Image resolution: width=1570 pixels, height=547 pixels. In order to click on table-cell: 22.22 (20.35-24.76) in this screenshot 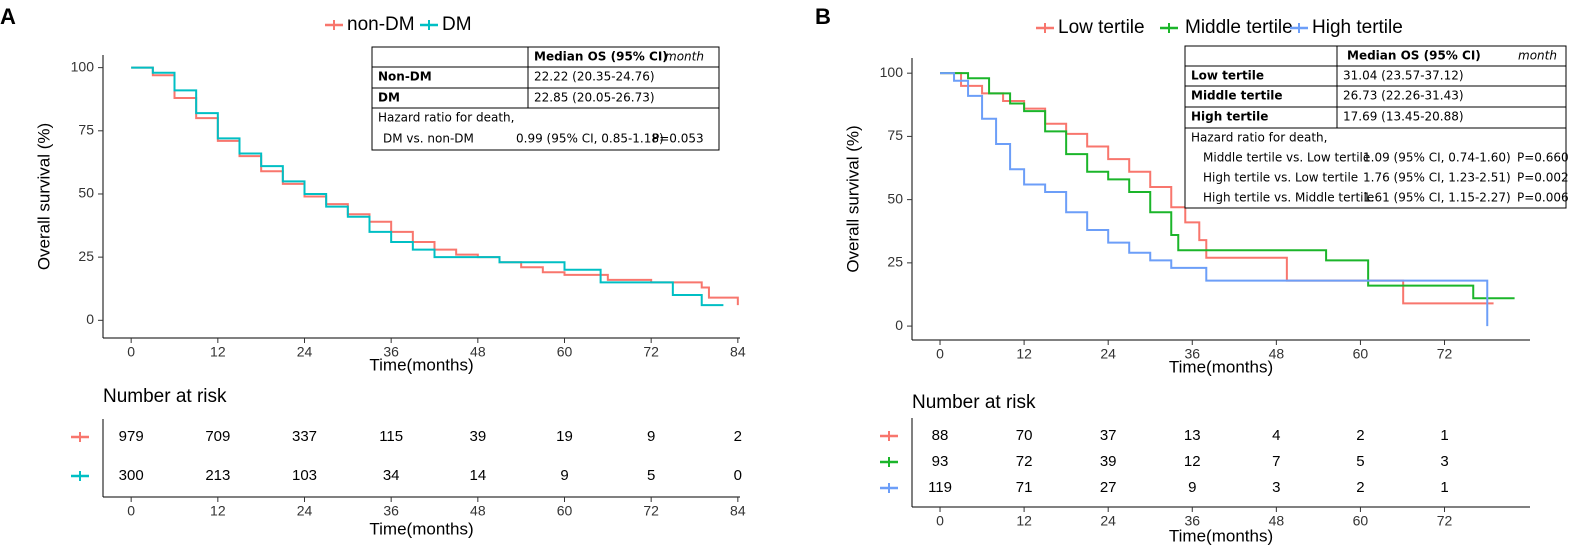, I will do `click(594, 77)`.